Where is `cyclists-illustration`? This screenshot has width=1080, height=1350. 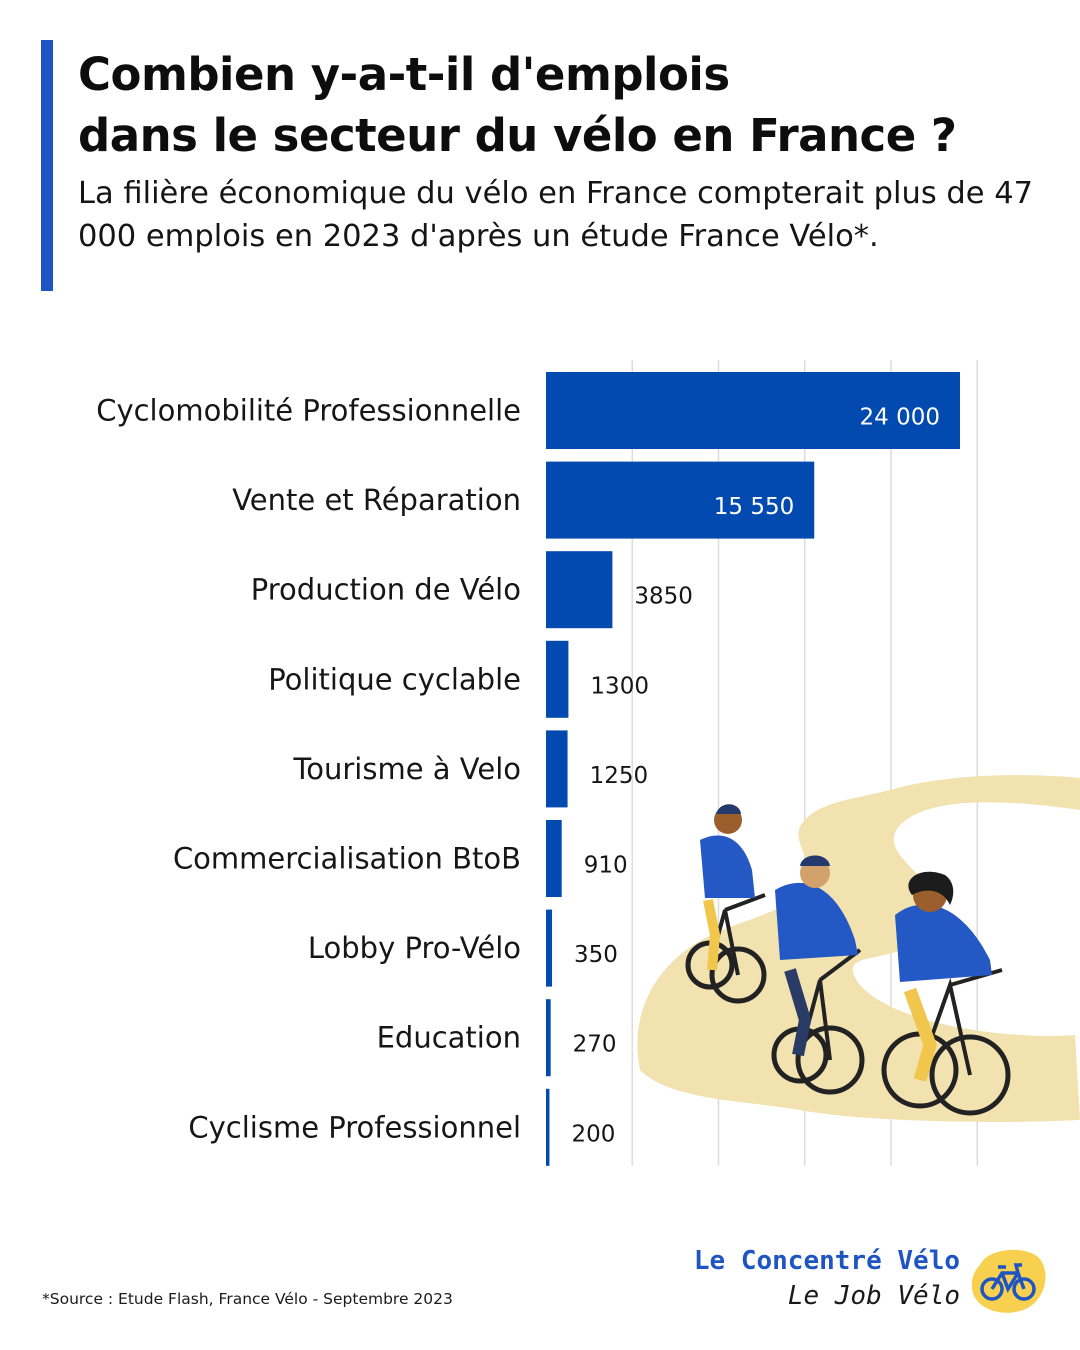
cyclists-illustration is located at coordinates (858, 948).